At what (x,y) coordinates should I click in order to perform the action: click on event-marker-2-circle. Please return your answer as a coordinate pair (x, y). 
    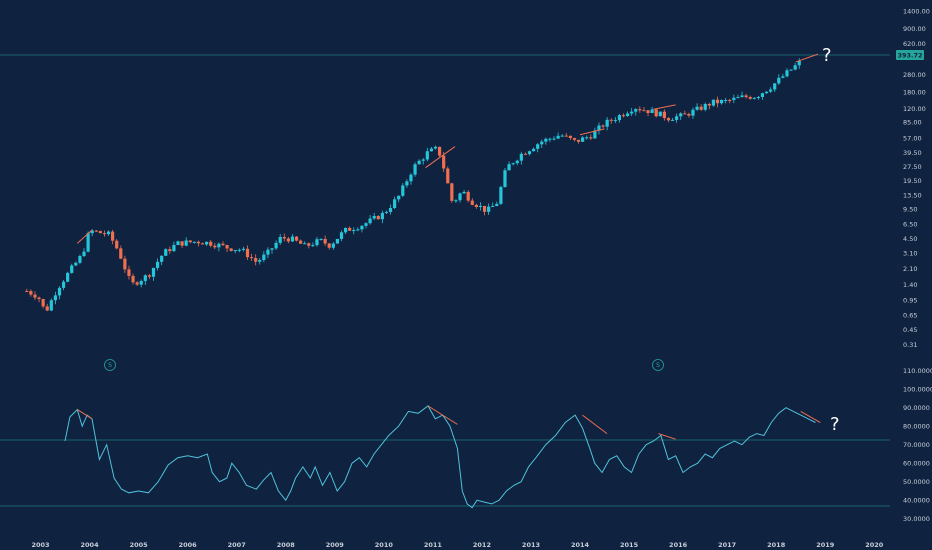
    Looking at the image, I should click on (658, 365).